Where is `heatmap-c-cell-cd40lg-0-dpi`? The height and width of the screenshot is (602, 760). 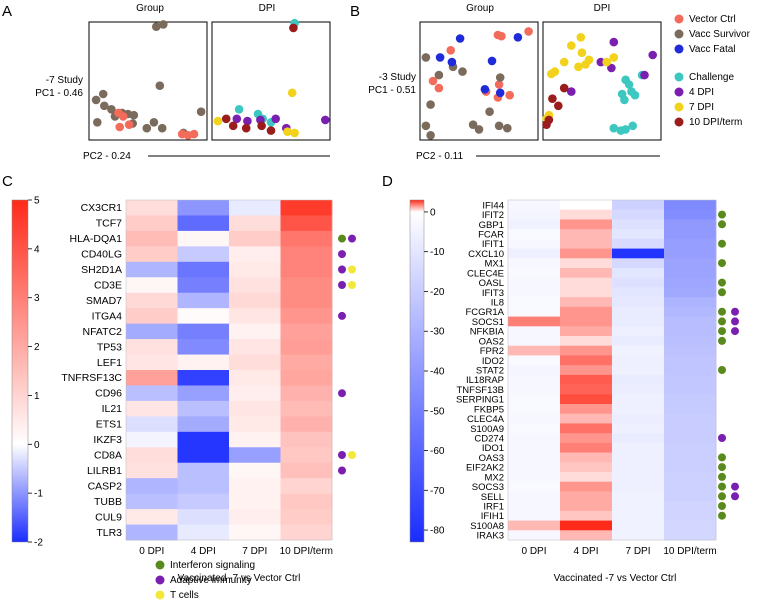 heatmap-c-cell-cd40lg-0-dpi is located at coordinates (152, 254).